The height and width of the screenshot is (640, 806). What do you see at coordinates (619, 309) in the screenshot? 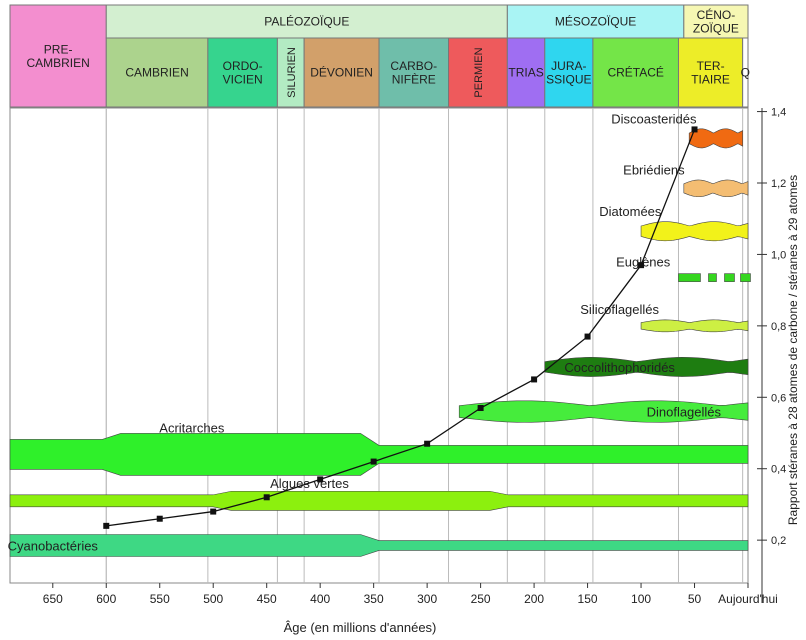
I see `taxon-label: Silicoflagellés` at bounding box center [619, 309].